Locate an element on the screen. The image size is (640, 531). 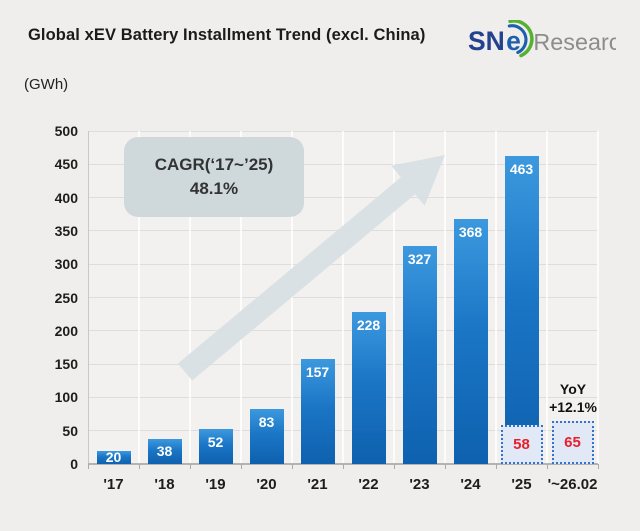
y-axis-unit-label: (GWh) is located at coordinates (46, 84).